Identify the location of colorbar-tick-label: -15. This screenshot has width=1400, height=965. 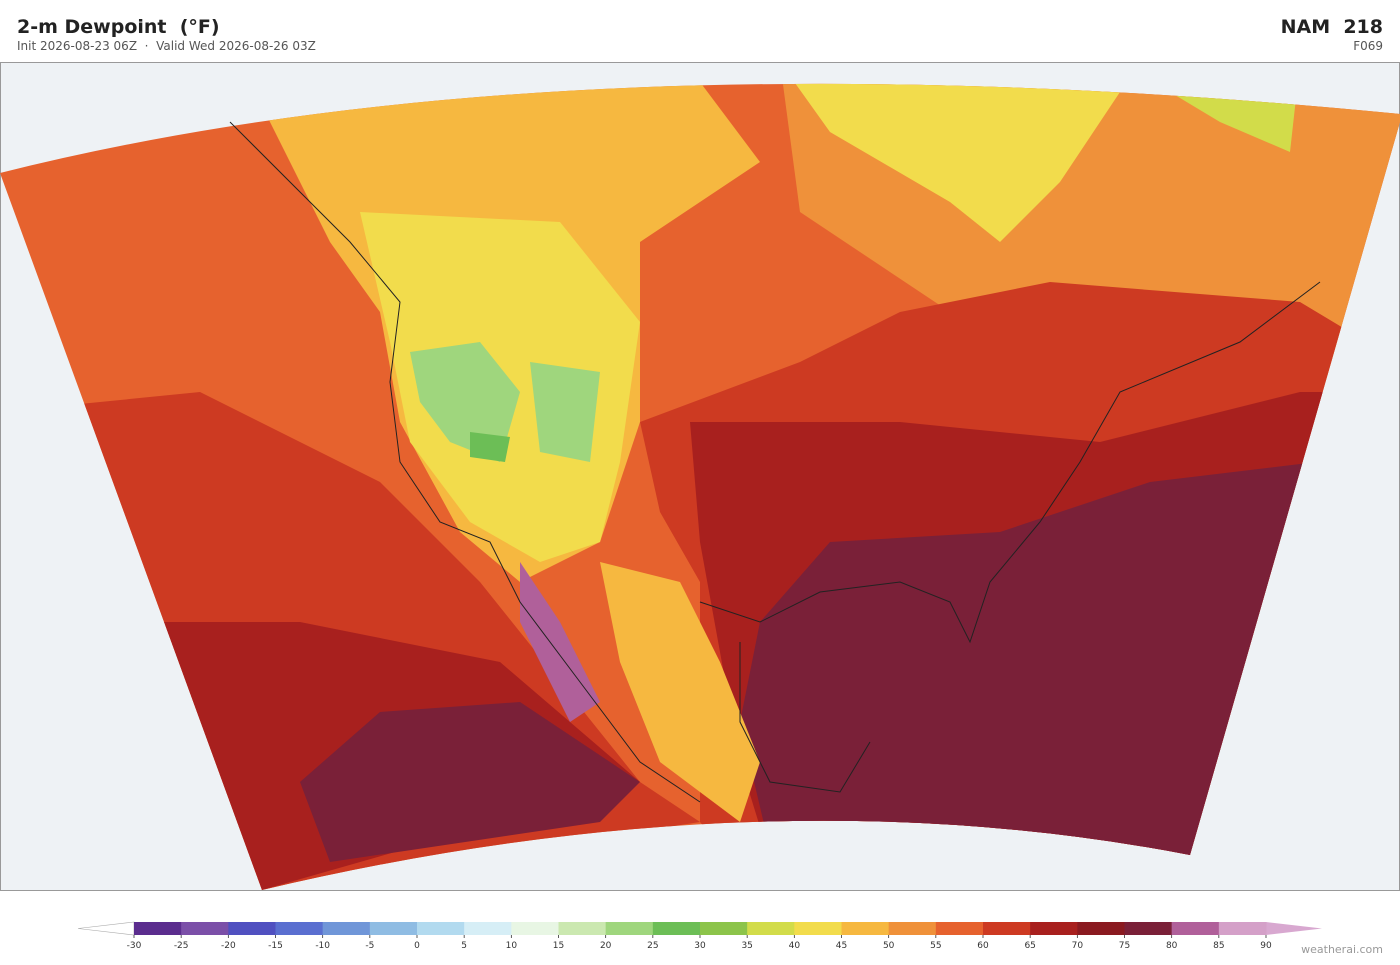
(275, 946).